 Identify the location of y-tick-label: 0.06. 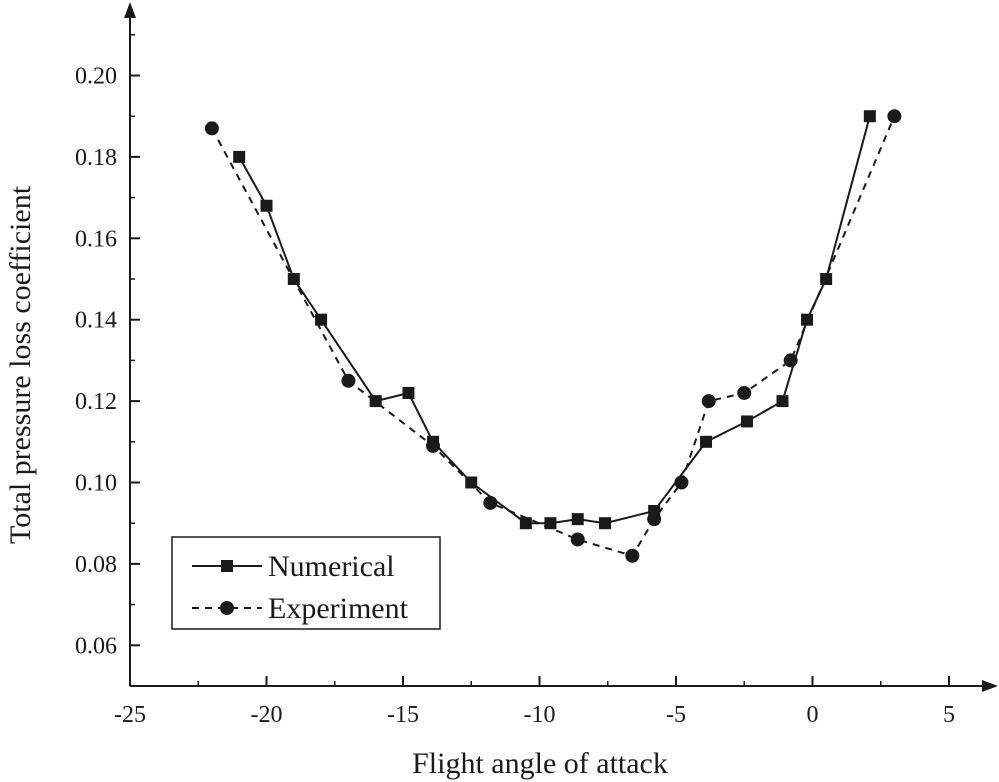
(96, 646).